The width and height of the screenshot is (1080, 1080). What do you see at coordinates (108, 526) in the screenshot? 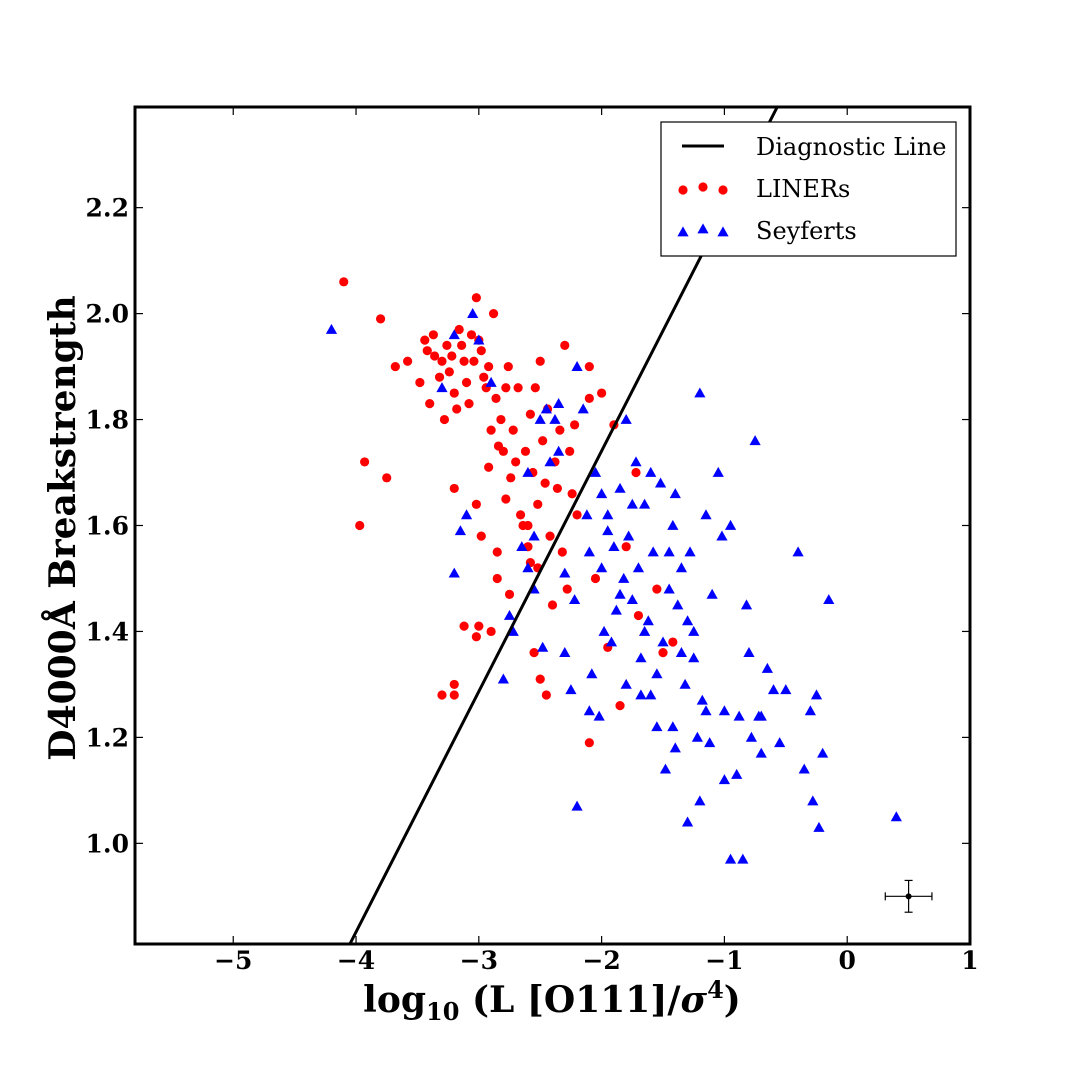
I see `y-tick-label: 1.6` at bounding box center [108, 526].